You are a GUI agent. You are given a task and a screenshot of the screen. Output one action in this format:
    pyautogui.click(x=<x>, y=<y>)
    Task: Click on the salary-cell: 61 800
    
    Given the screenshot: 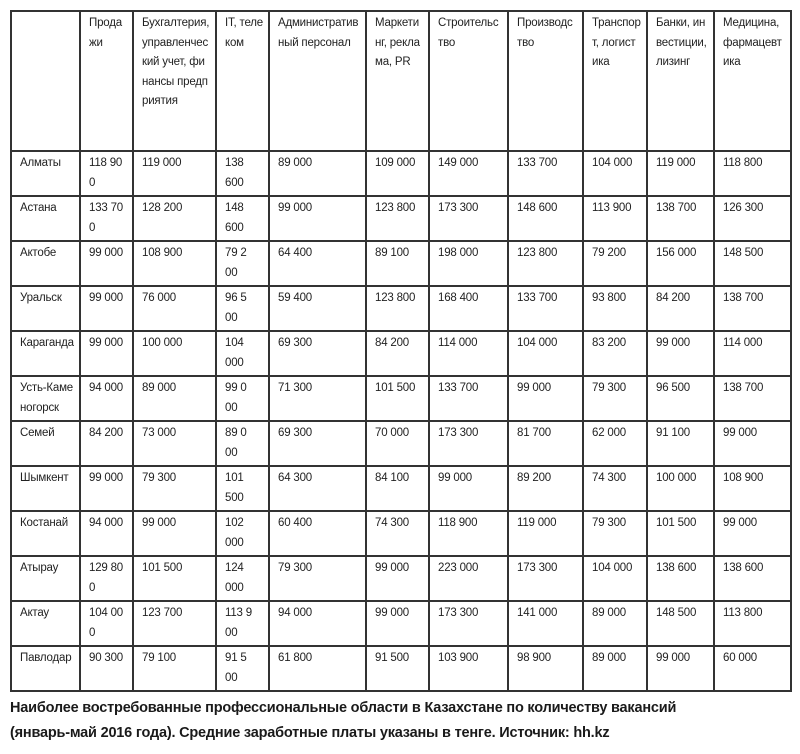 What is the action you would take?
    pyautogui.click(x=317, y=668)
    